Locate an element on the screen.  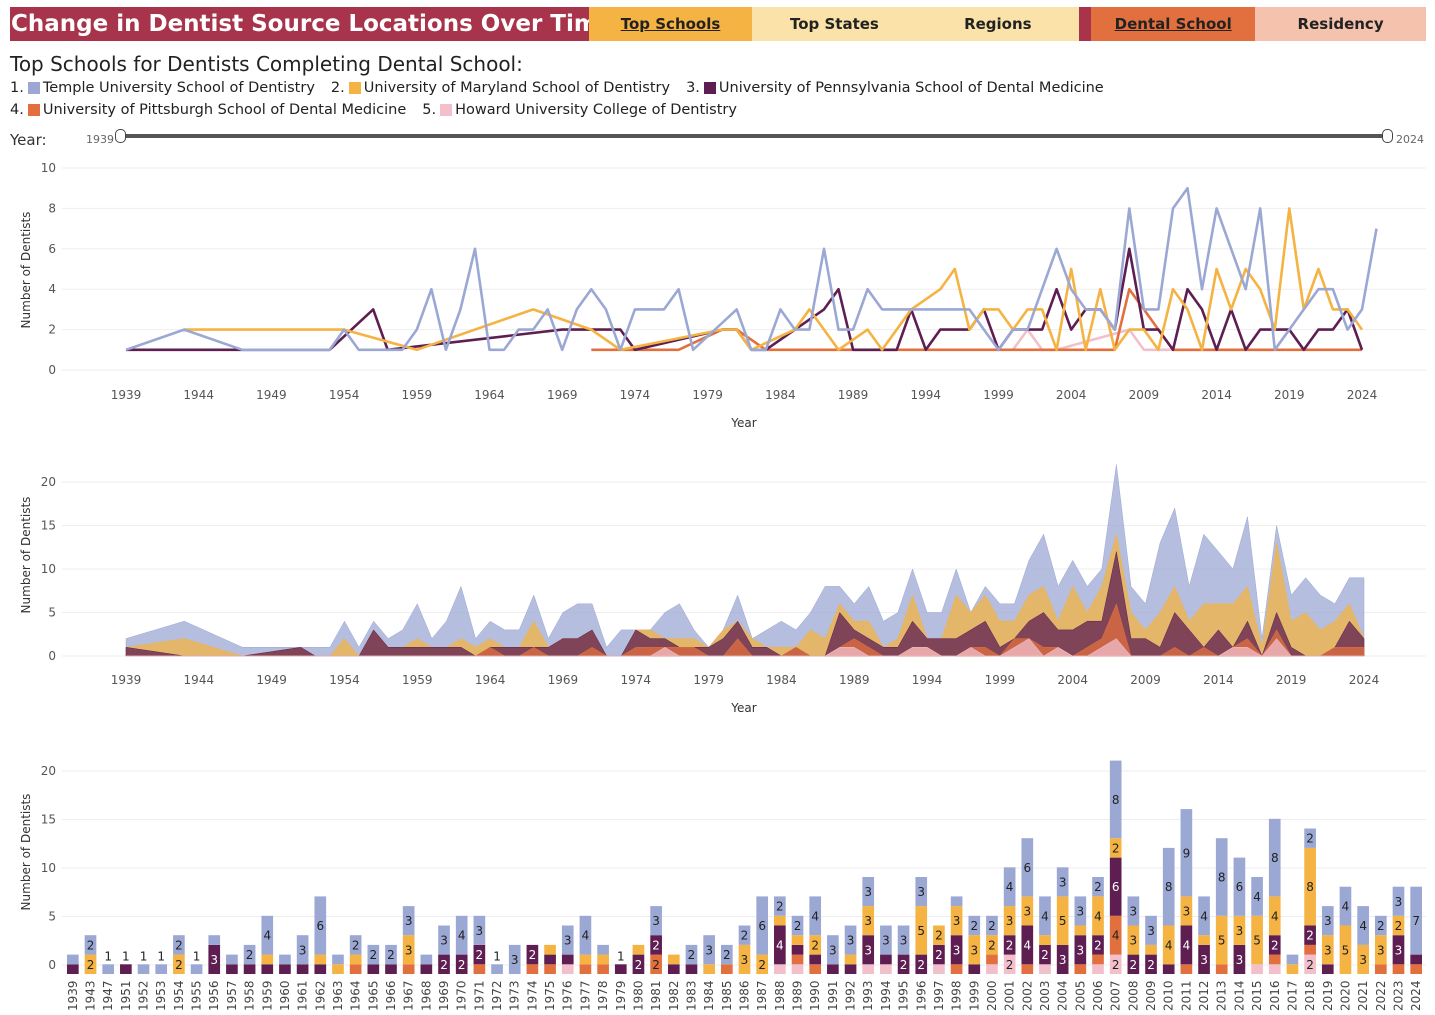
x-tick-label: 2015 is located at coordinates (1257, 995).